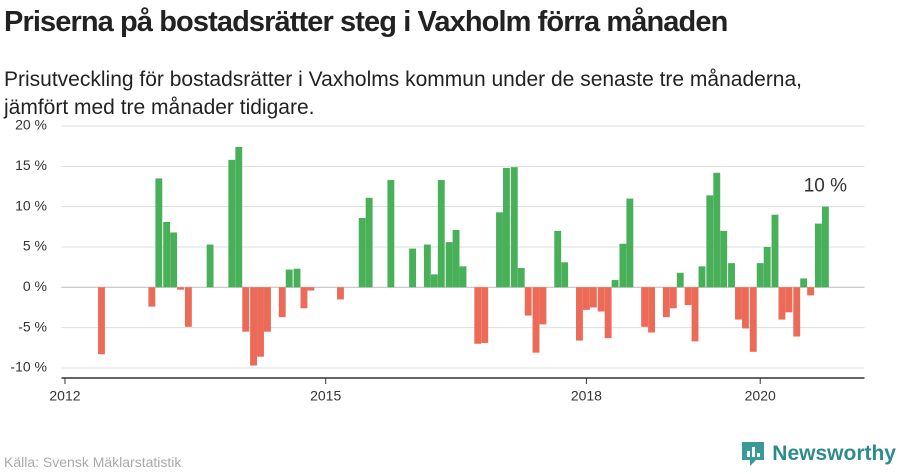 This screenshot has height=474, width=900. Describe the element at coordinates (31, 165) in the screenshot. I see `y-tick-label: 15 %` at that location.